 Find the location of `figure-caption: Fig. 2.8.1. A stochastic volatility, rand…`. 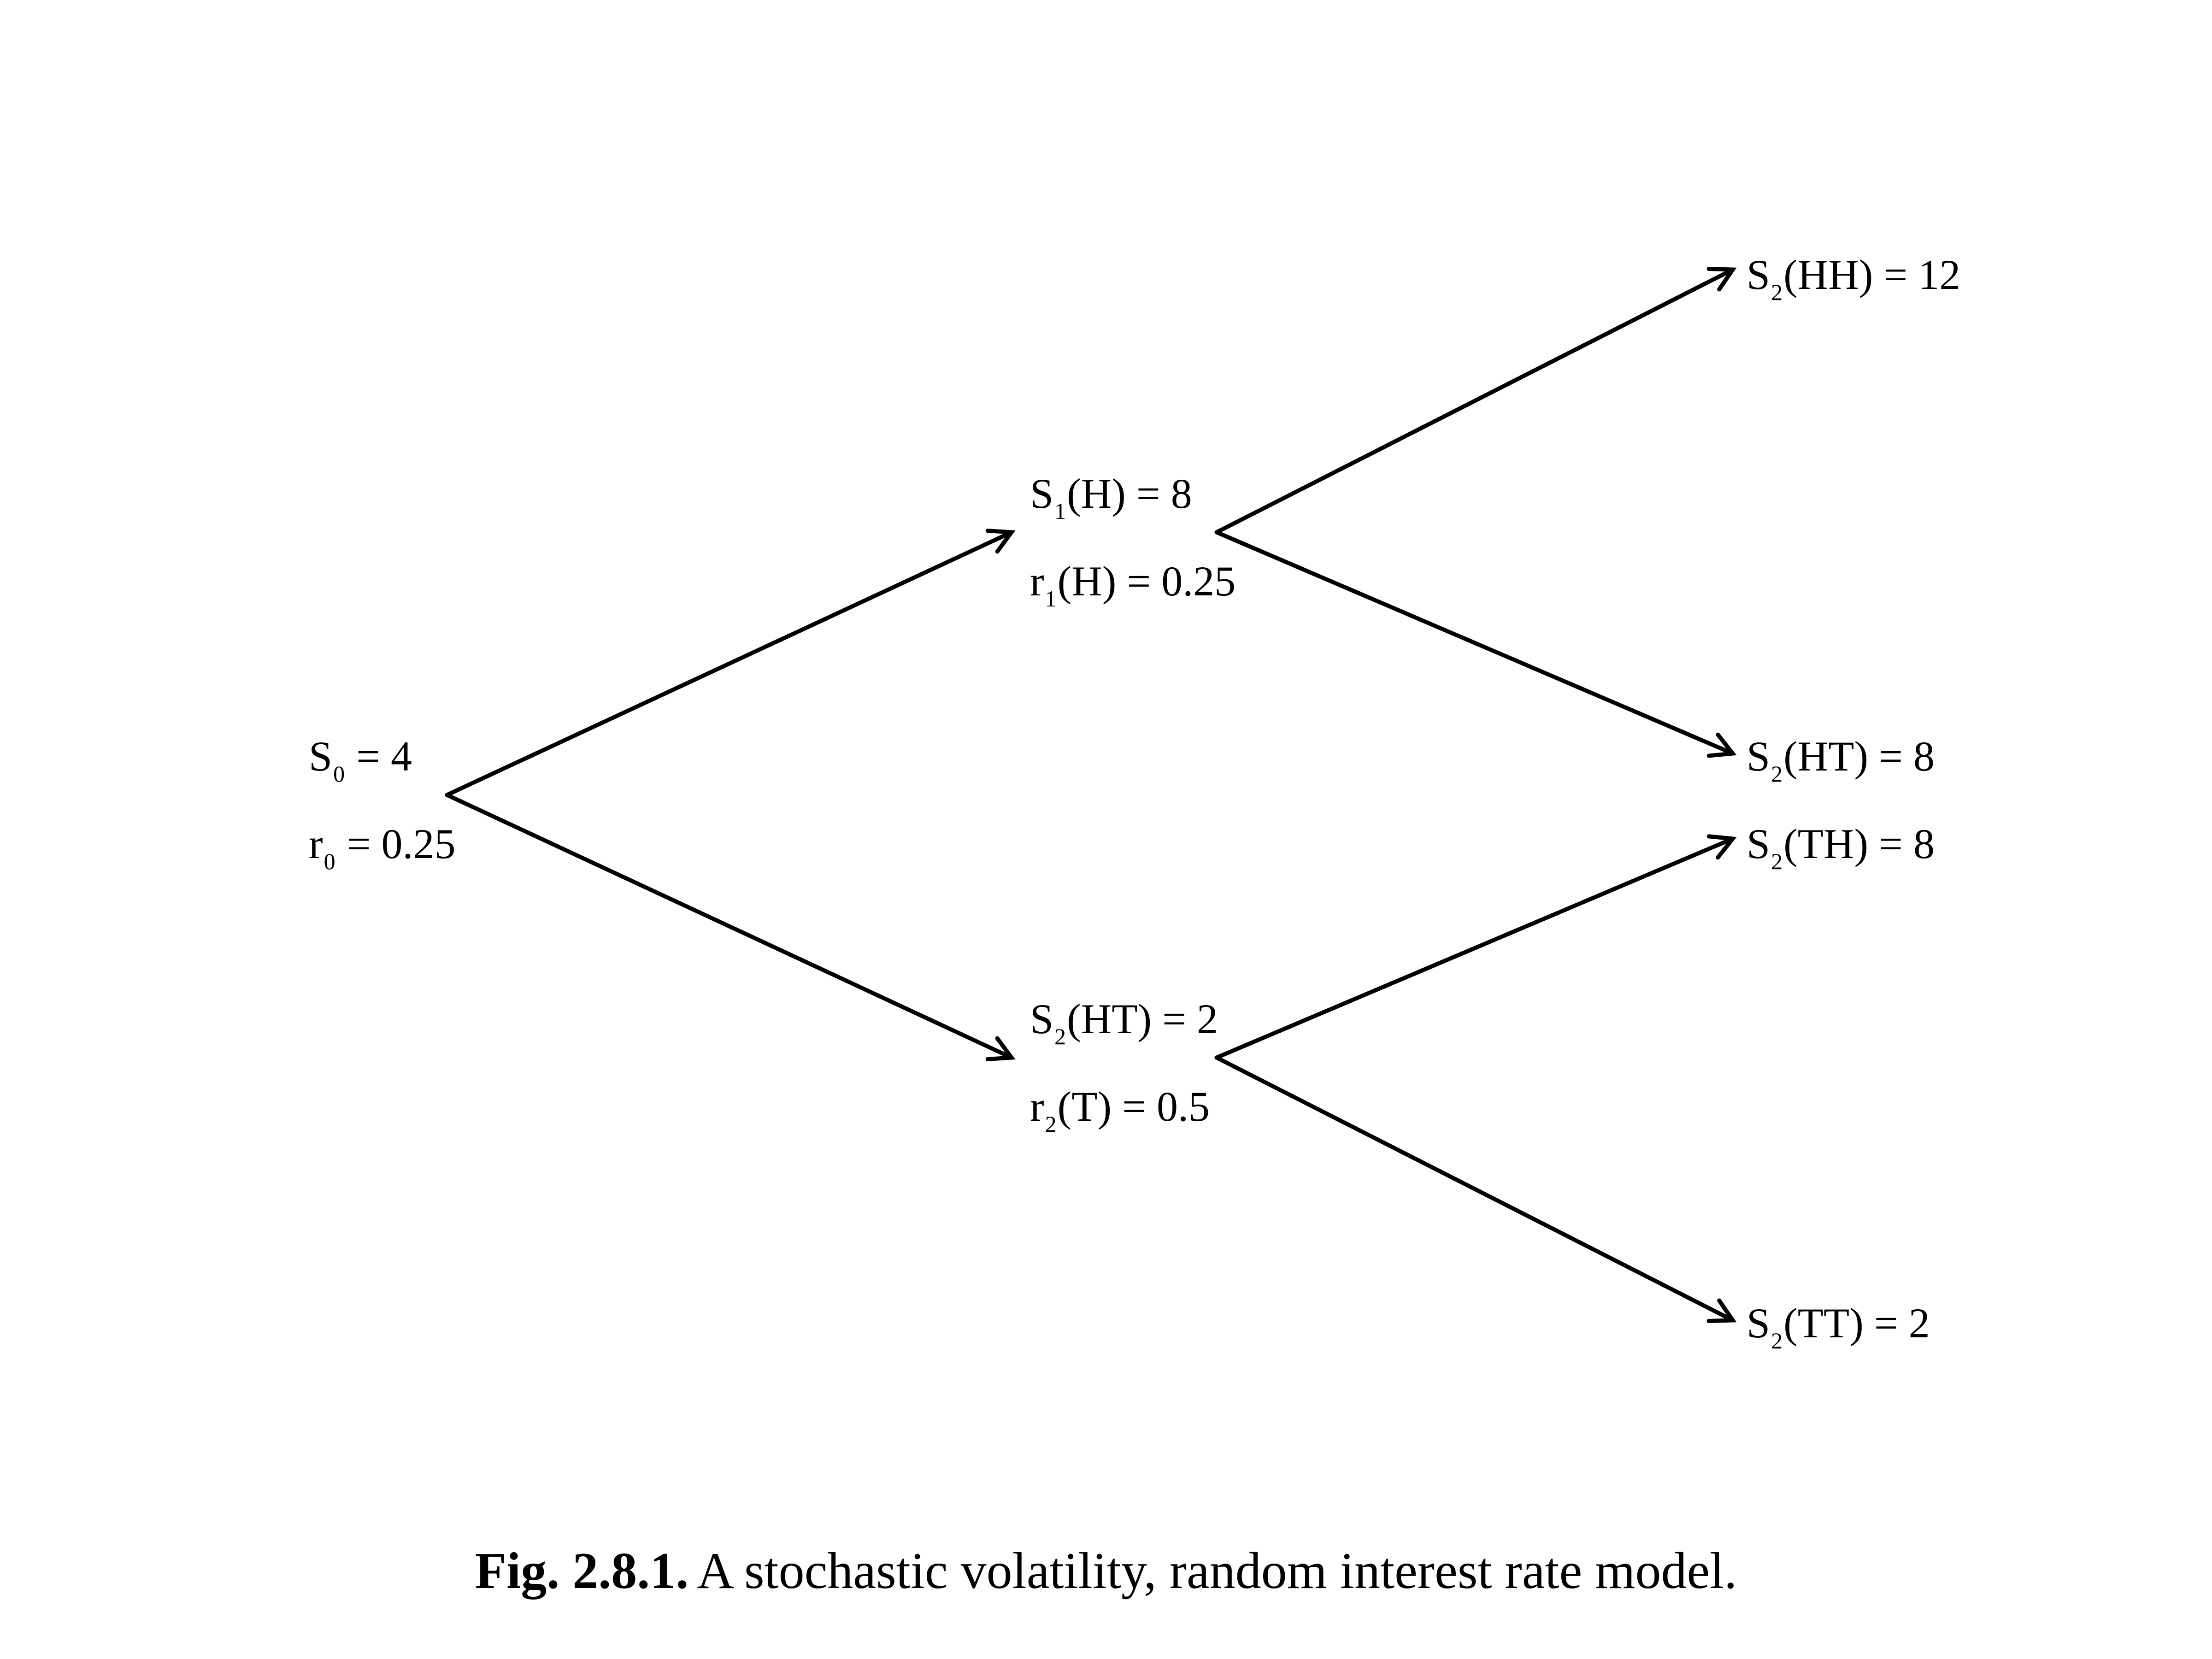

figure-caption: Fig. 2.8.1. A stochastic volatility, rand… is located at coordinates (1106, 1571).